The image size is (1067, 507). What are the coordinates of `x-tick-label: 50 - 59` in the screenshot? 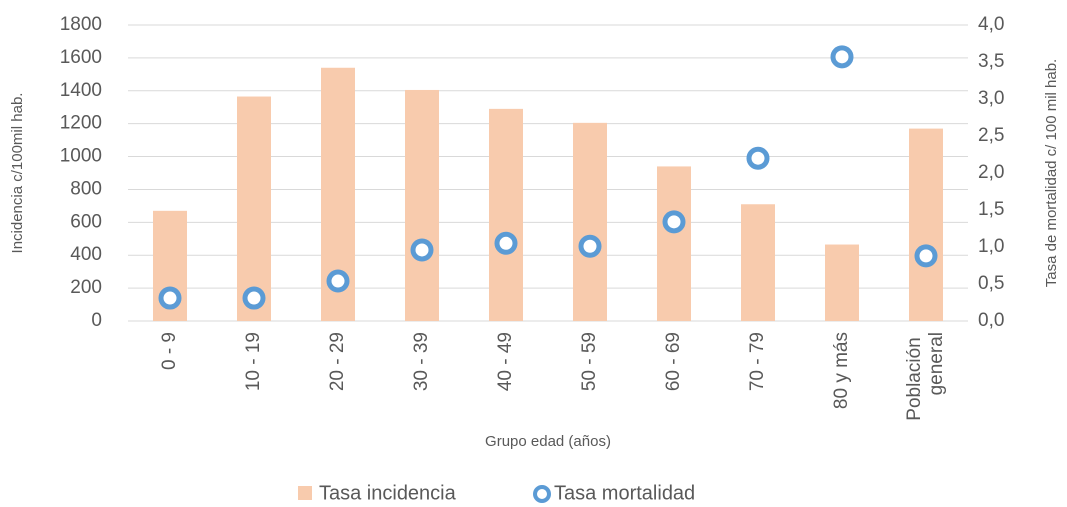 It's located at (589, 361).